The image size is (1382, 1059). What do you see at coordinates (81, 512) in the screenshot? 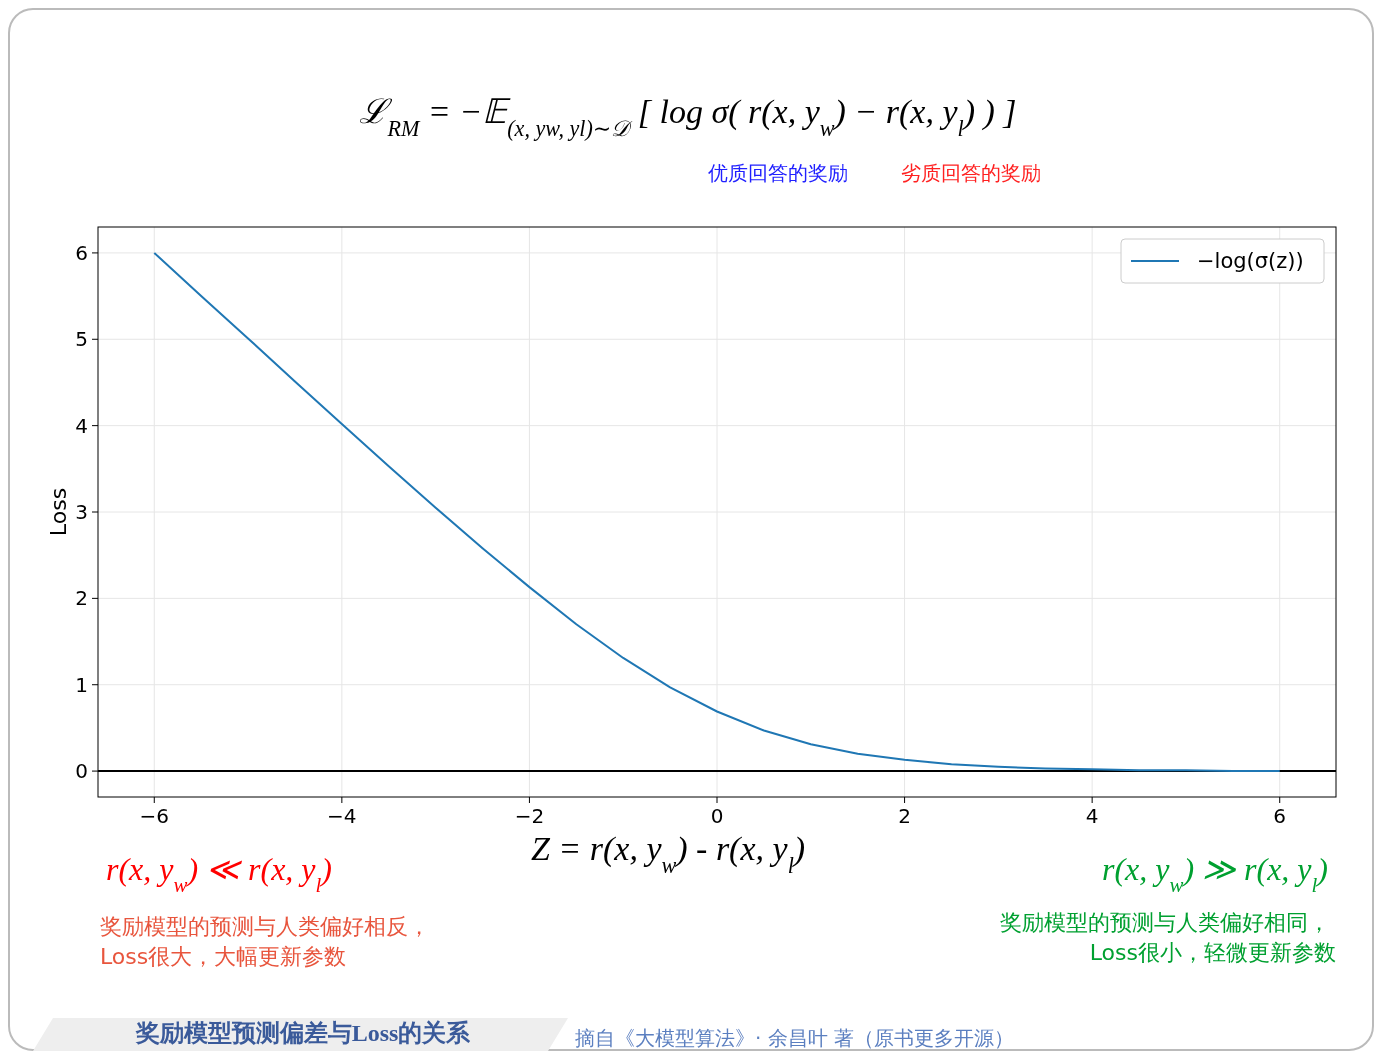
I see `y-tick-label: 3` at bounding box center [81, 512].